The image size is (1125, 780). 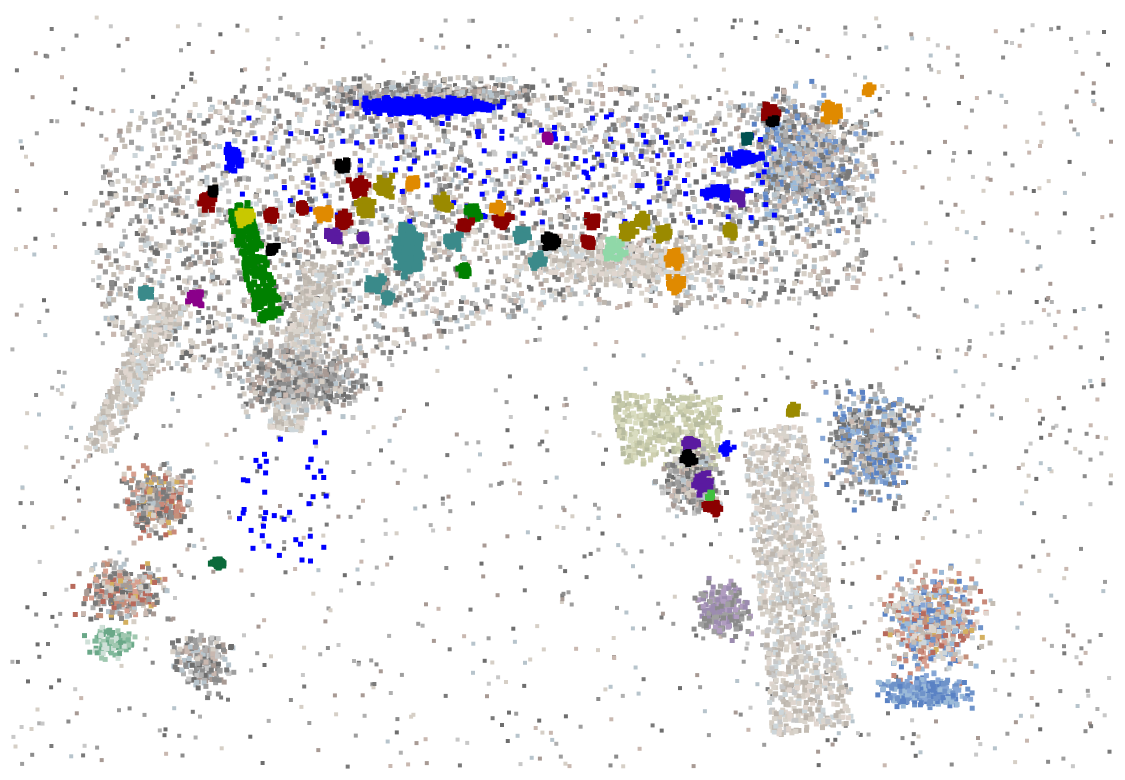 What do you see at coordinates (153, 581) in the screenshot?
I see `scene-objects-lower-left` at bounding box center [153, 581].